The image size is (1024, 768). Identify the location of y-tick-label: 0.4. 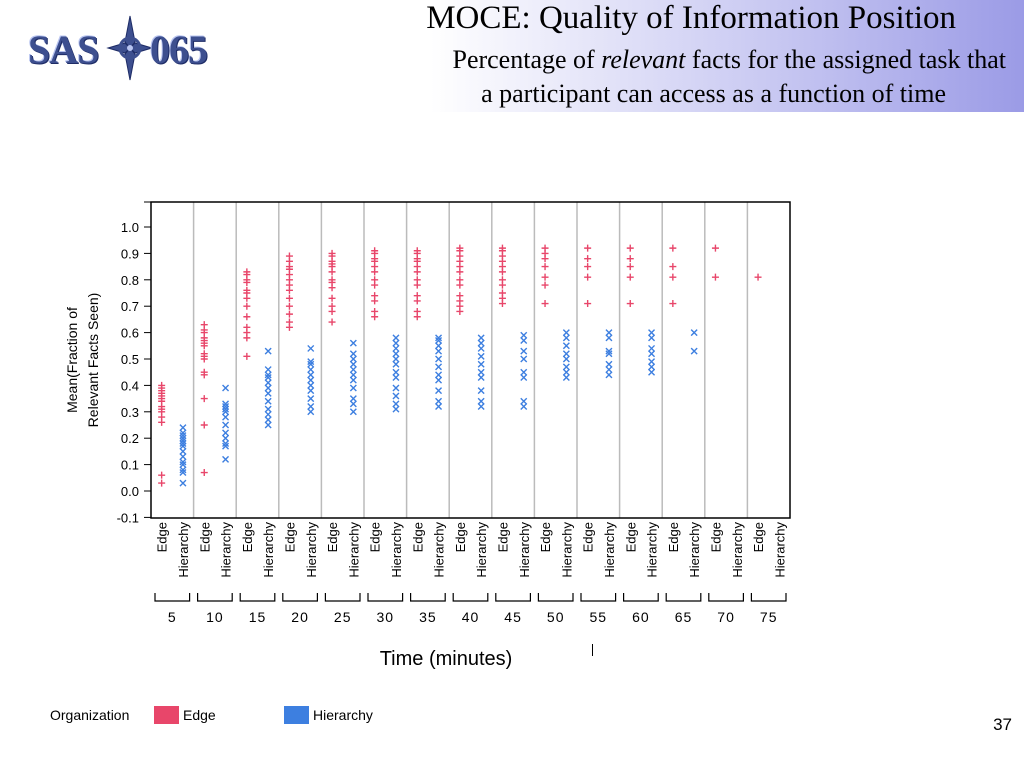
(130, 385).